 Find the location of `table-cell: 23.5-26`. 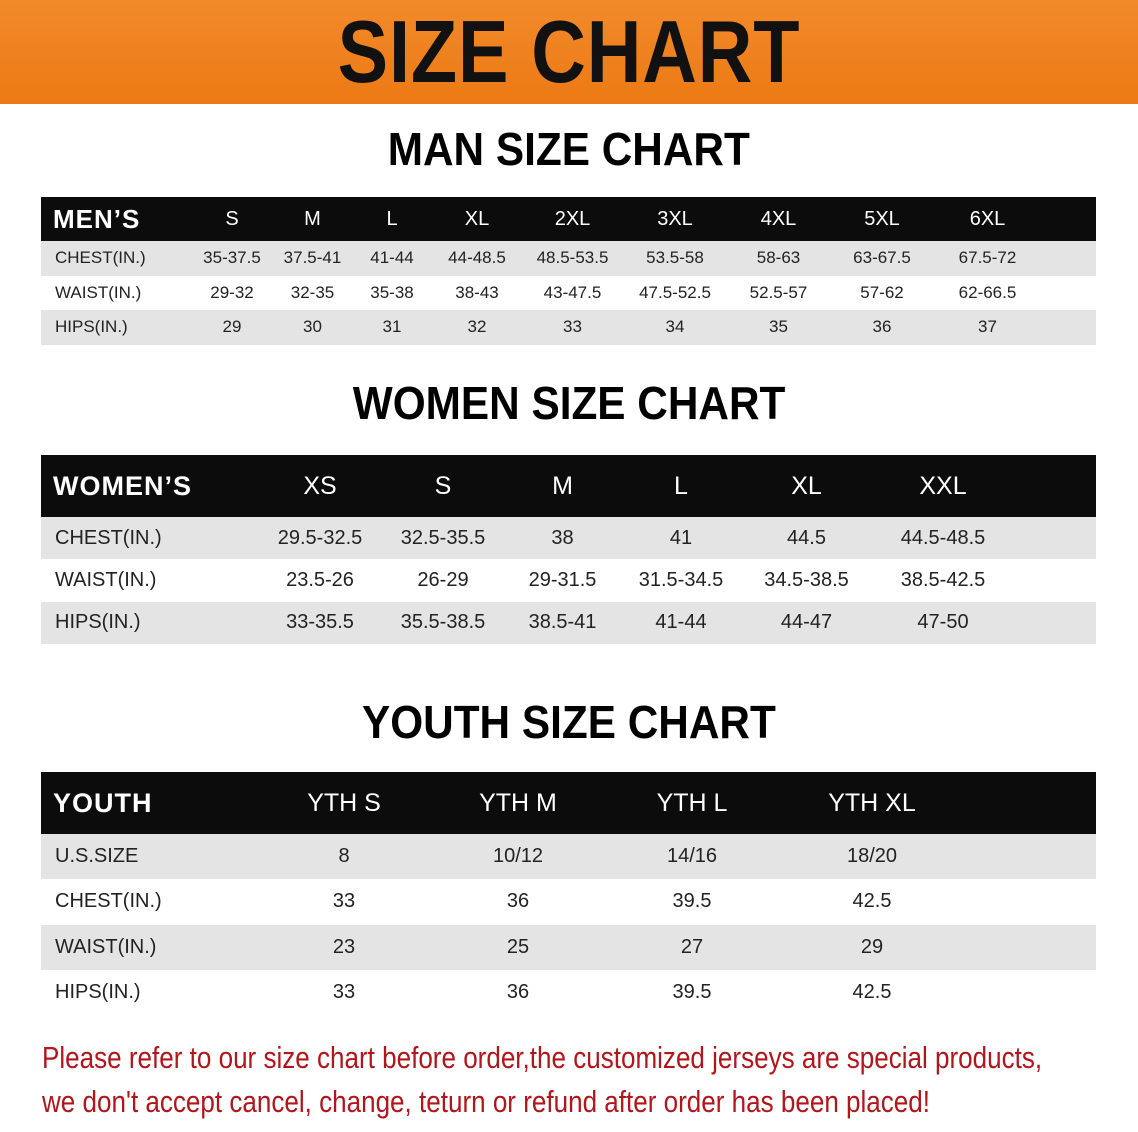

table-cell: 23.5-26 is located at coordinates (320, 579).